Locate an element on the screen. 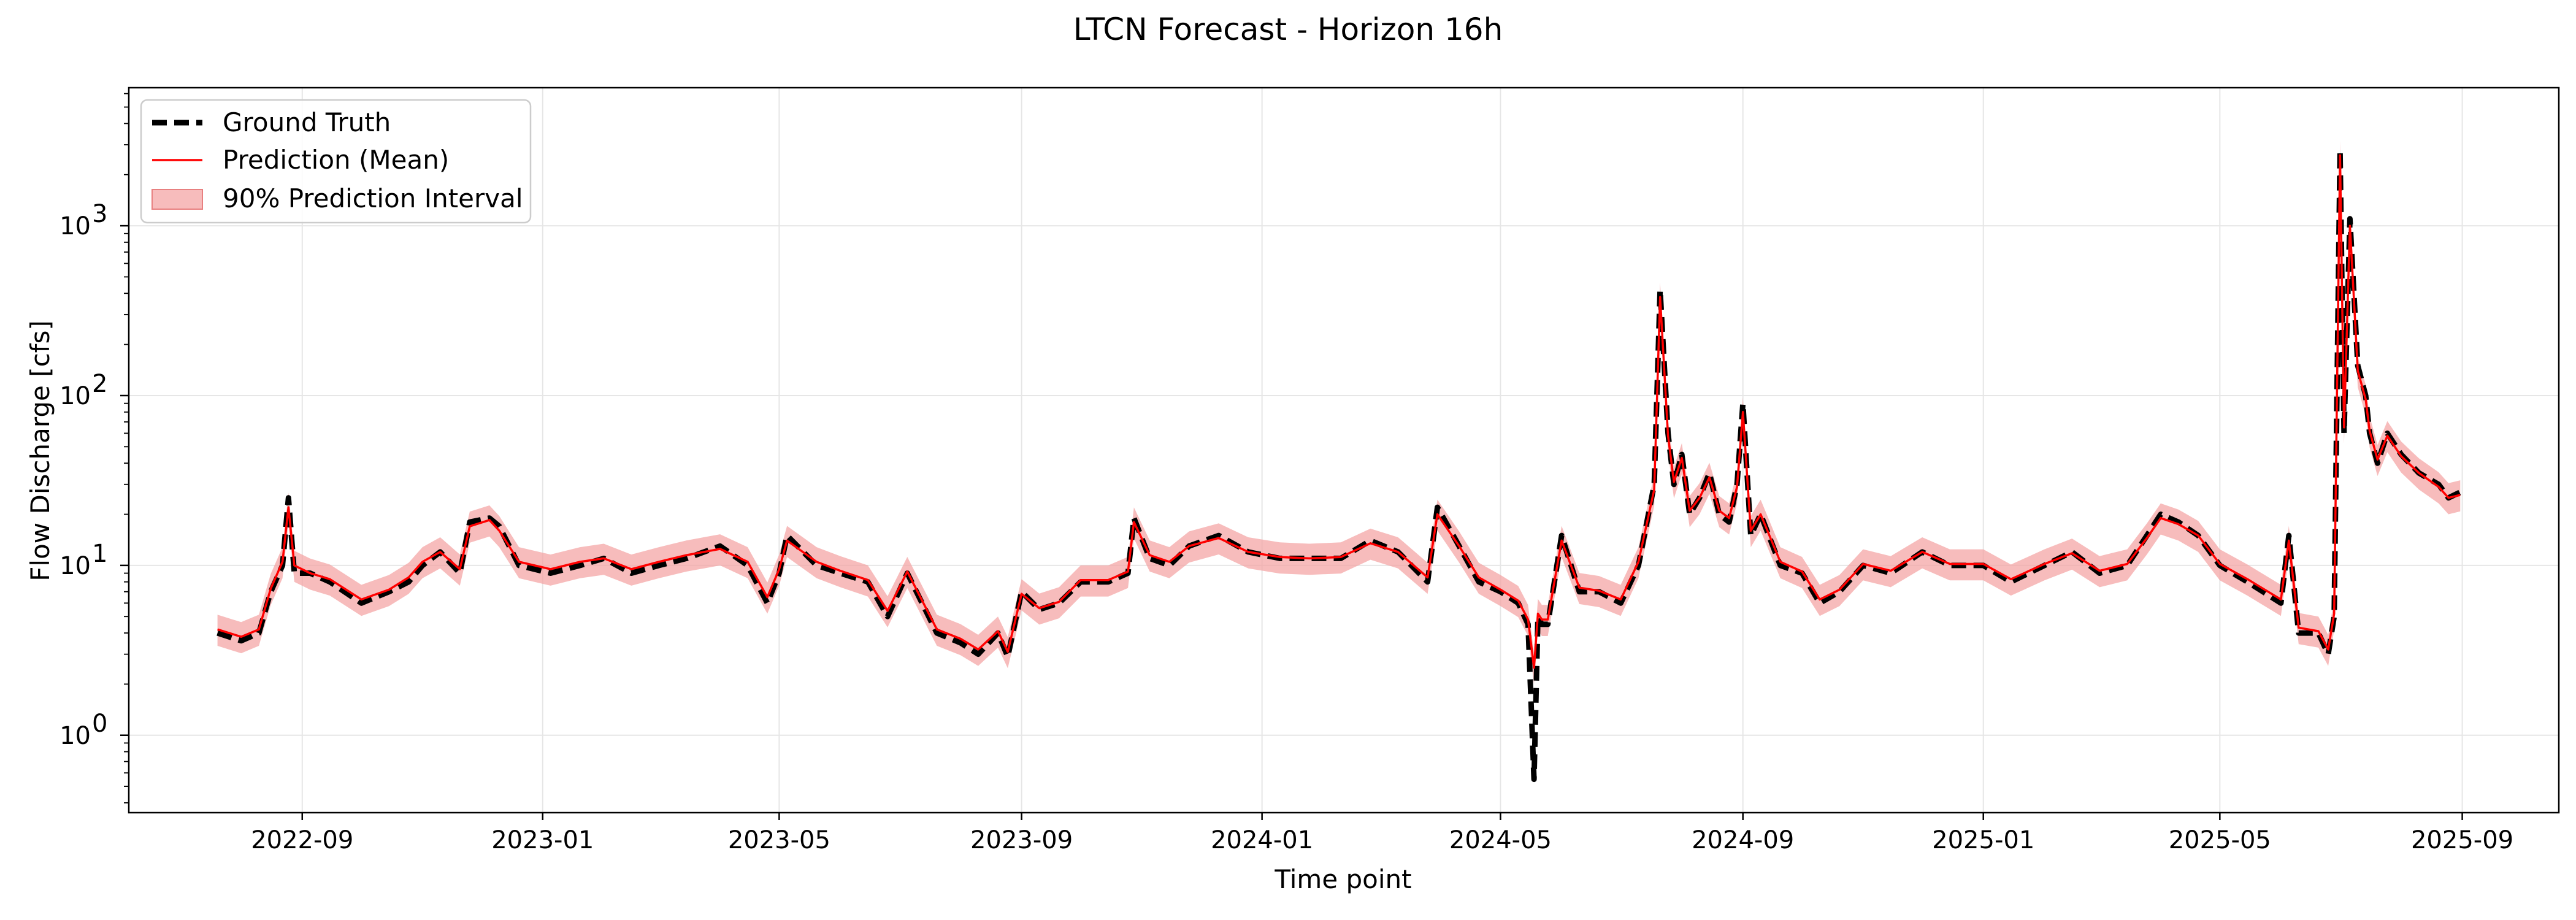  x-tick-label: 2023-01 is located at coordinates (542, 840).